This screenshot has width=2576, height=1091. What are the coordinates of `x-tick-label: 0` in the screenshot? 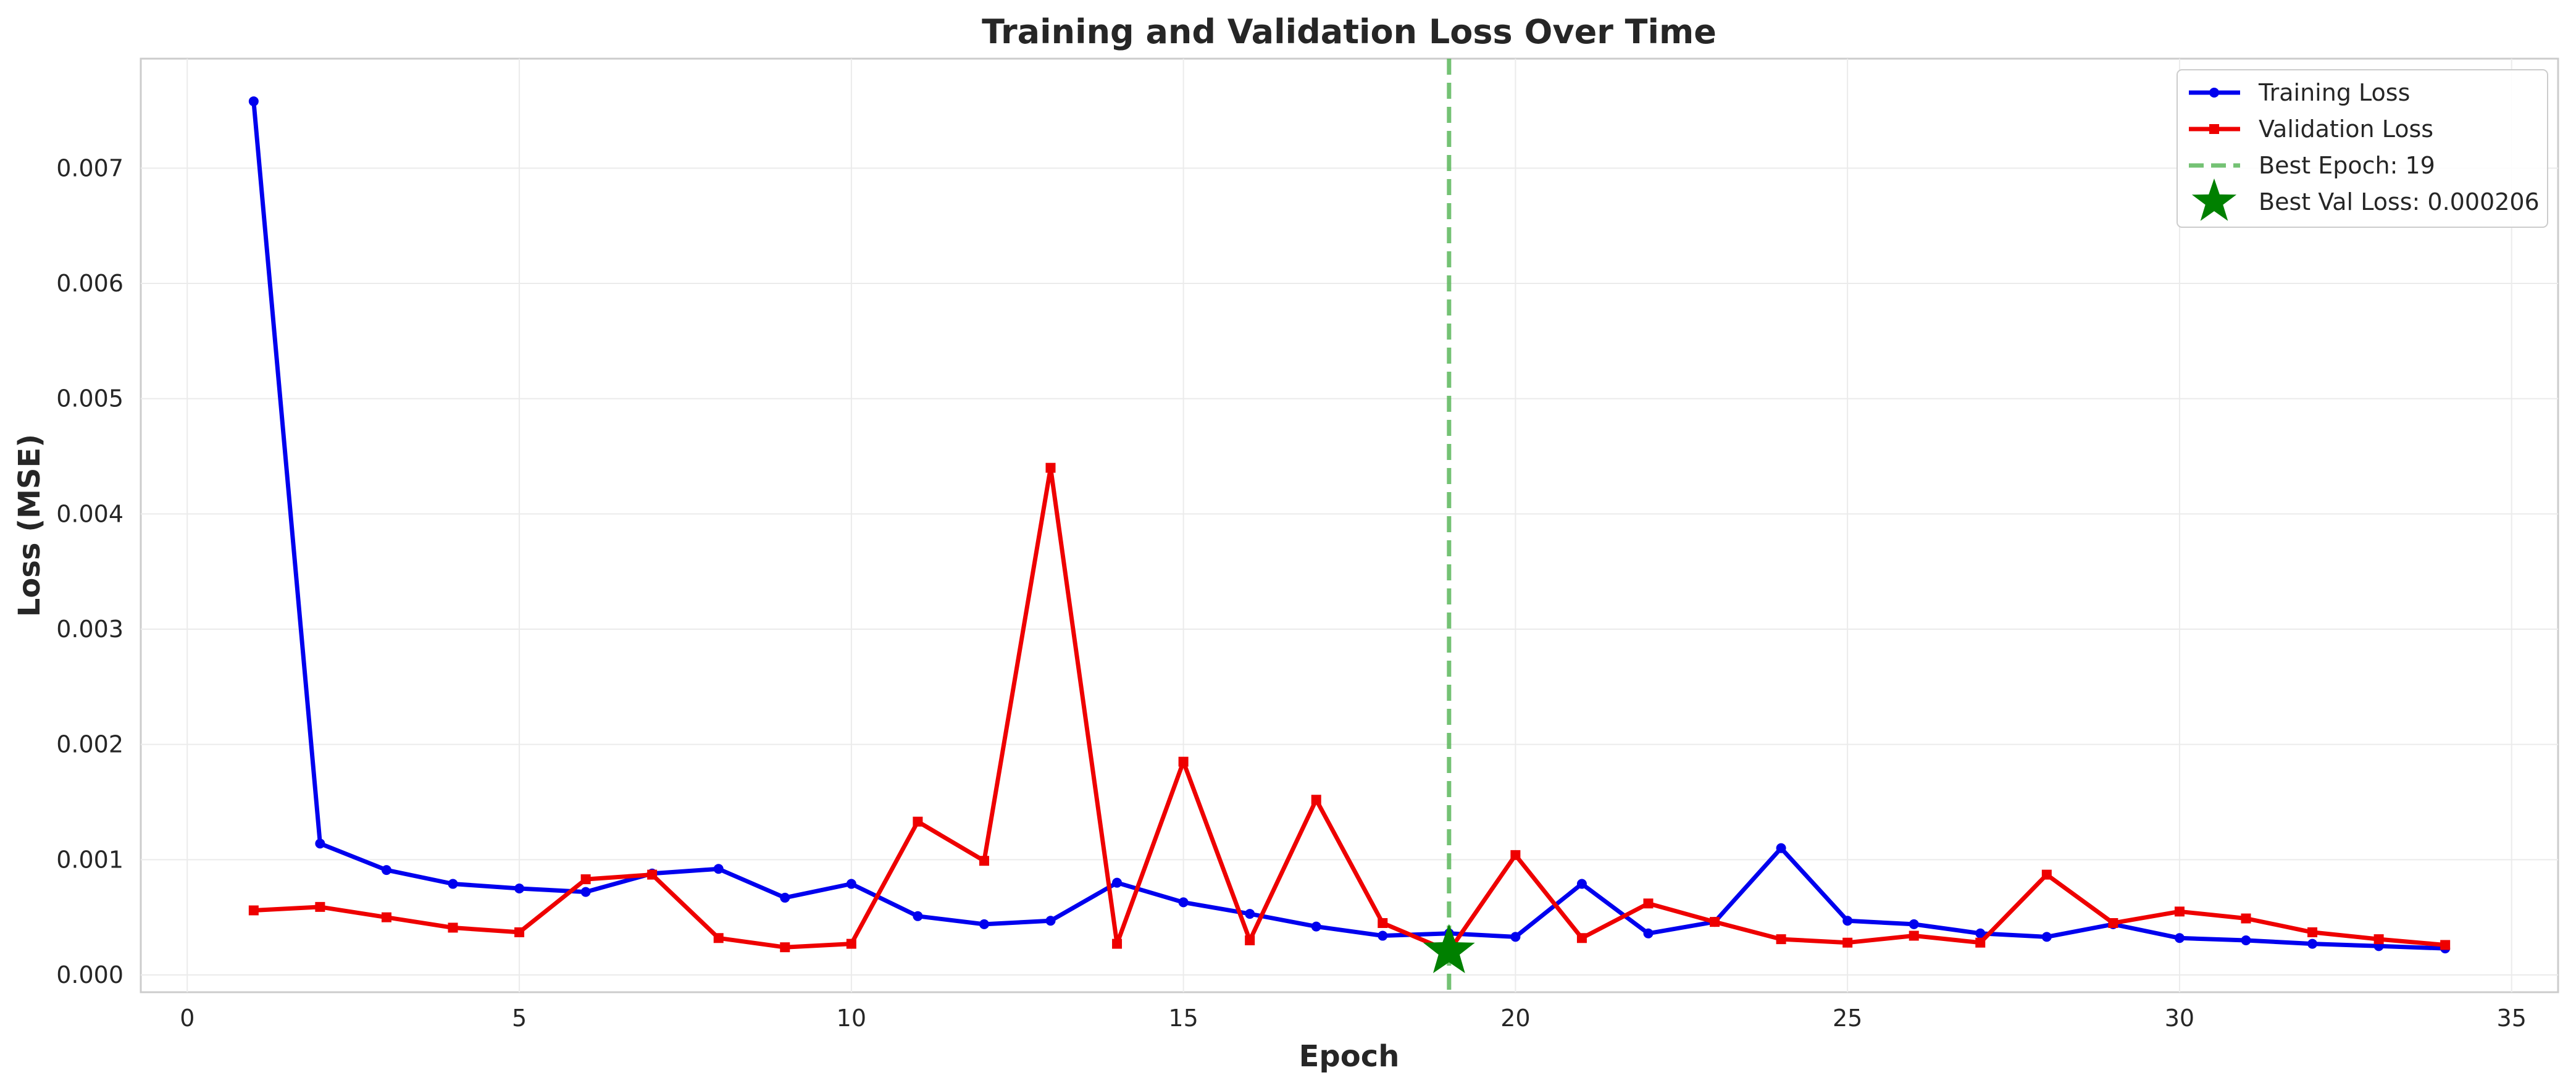 It's located at (187, 1018).